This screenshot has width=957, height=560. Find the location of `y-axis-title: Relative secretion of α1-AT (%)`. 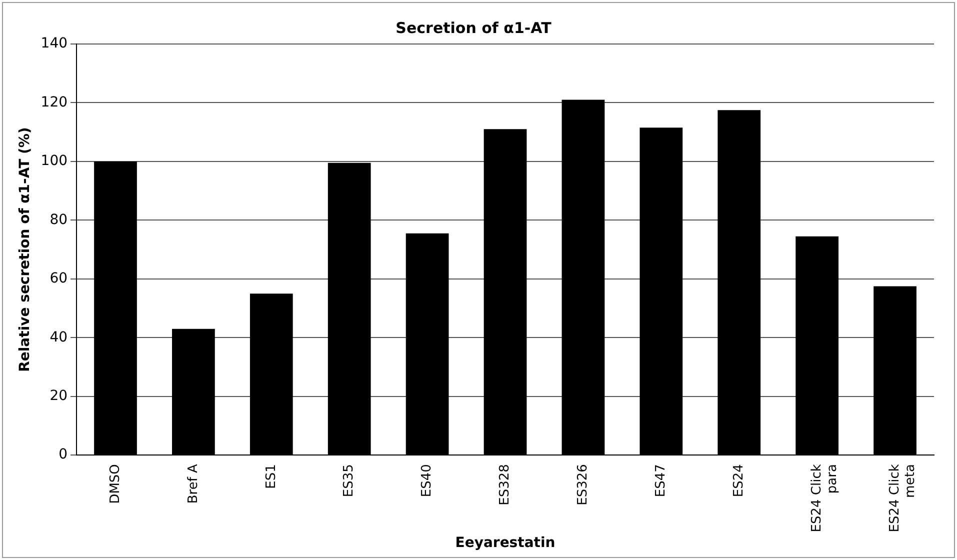

y-axis-title: Relative secretion of α1-AT (%) is located at coordinates (25, 249).